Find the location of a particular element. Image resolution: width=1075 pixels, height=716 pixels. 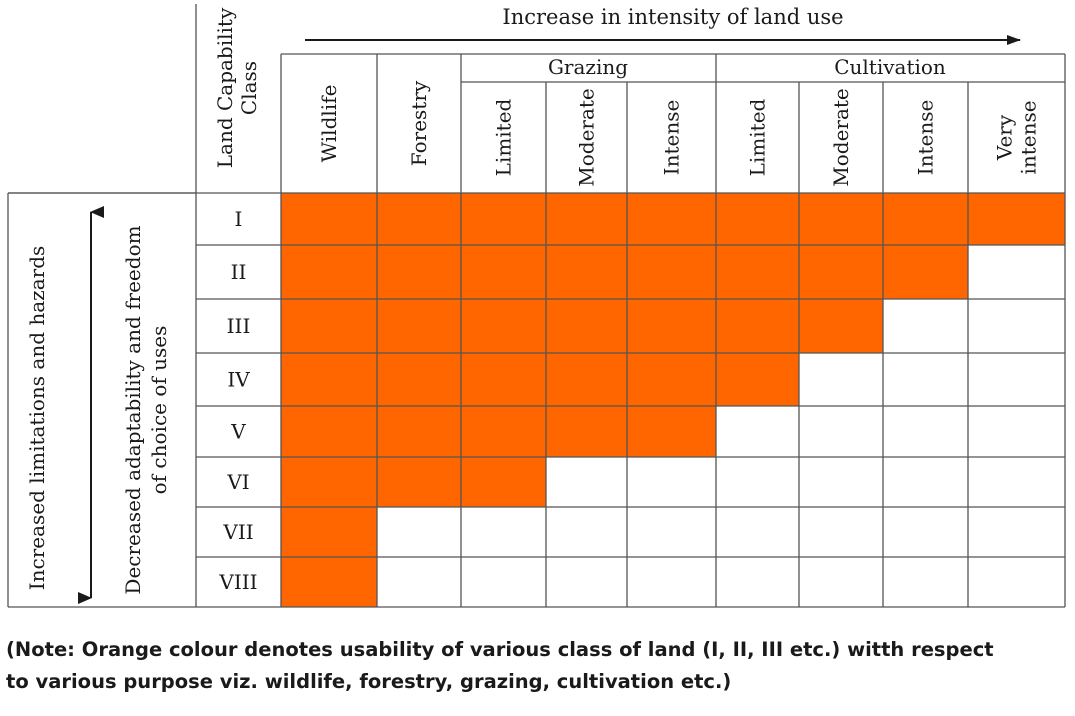

class-label: IV is located at coordinates (238, 380).